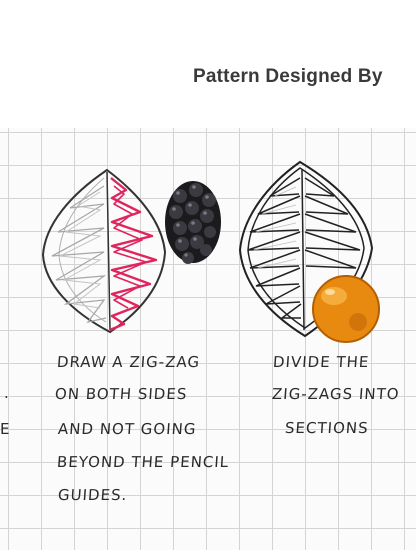  Describe the element at coordinates (193, 222) in the screenshot. I see `blackberry-photo` at that location.